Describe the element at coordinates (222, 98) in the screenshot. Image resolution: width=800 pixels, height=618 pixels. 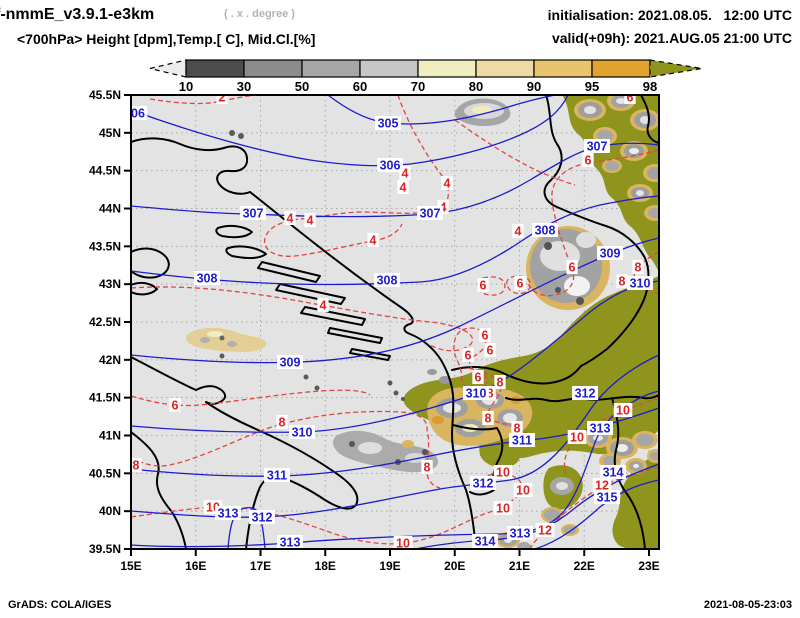
I see `temp-contour-label: 2` at that location.